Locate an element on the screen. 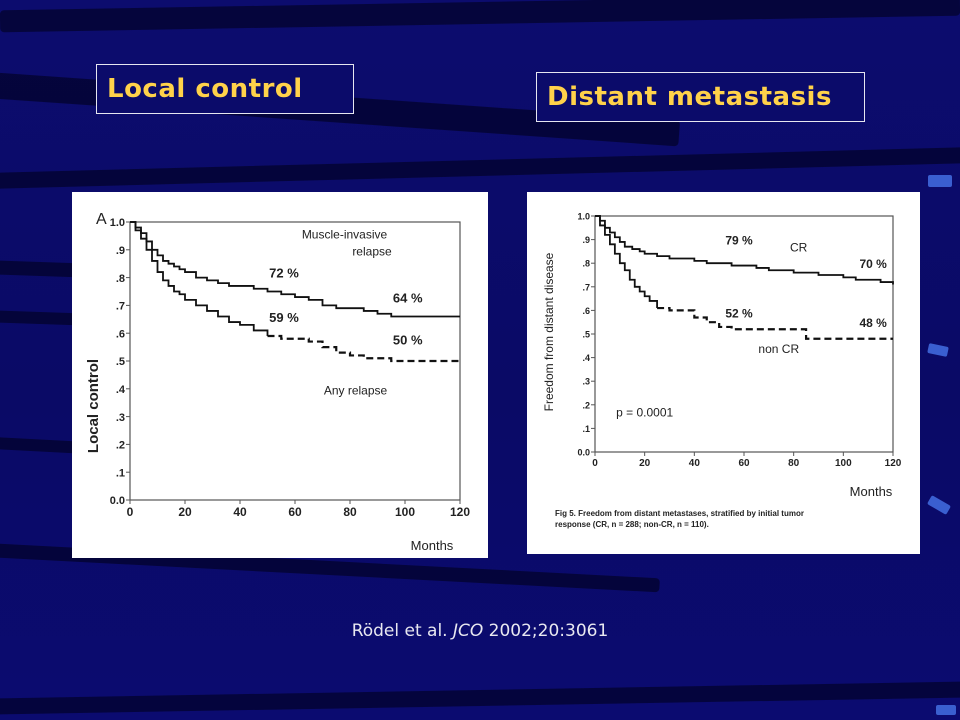 This screenshot has width=960, height=720. annotation-label: CR is located at coordinates (799, 247).